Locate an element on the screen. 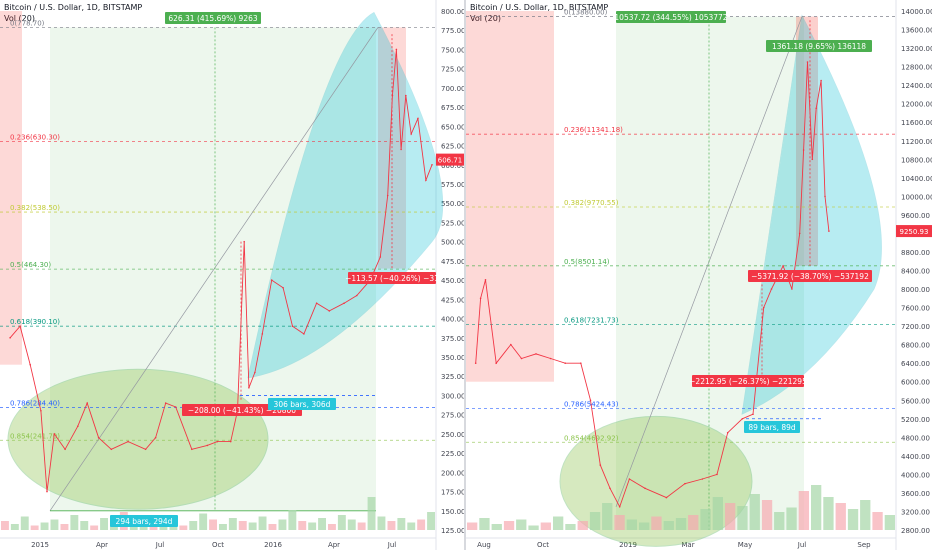 The width and height of the screenshot is (932, 550). price-tick-label: 4000.00 is located at coordinates (915, 475).